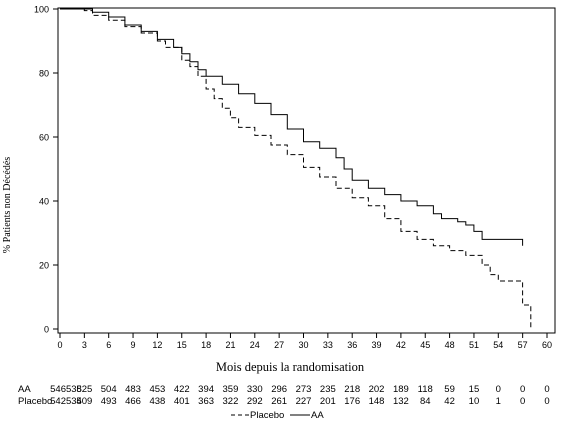 This screenshot has height=426, width=564. I want to click on risk-table-cell: 330, so click(255, 389).